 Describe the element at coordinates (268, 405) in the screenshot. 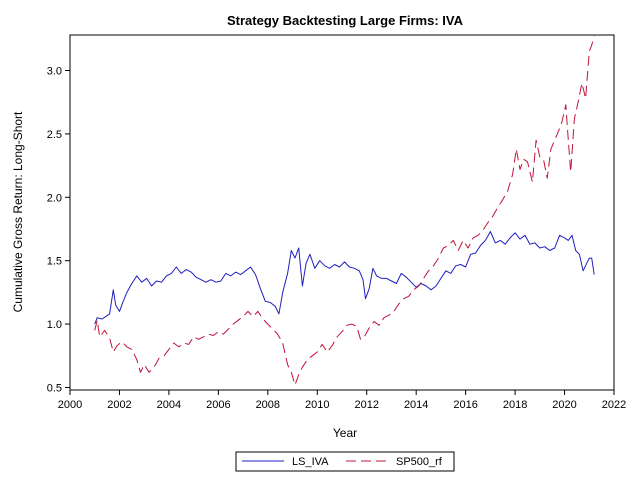

I see `x-tick-label: 2008` at that location.